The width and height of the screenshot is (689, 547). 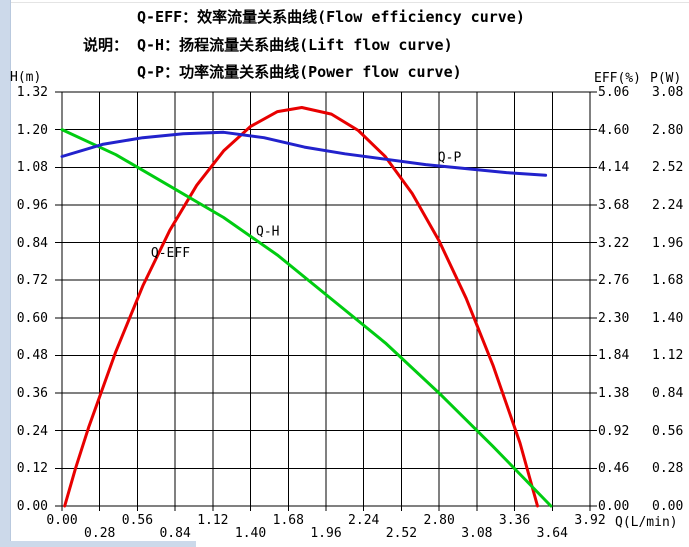 I want to click on h-tick-label: 0.12, so click(x=32, y=469).